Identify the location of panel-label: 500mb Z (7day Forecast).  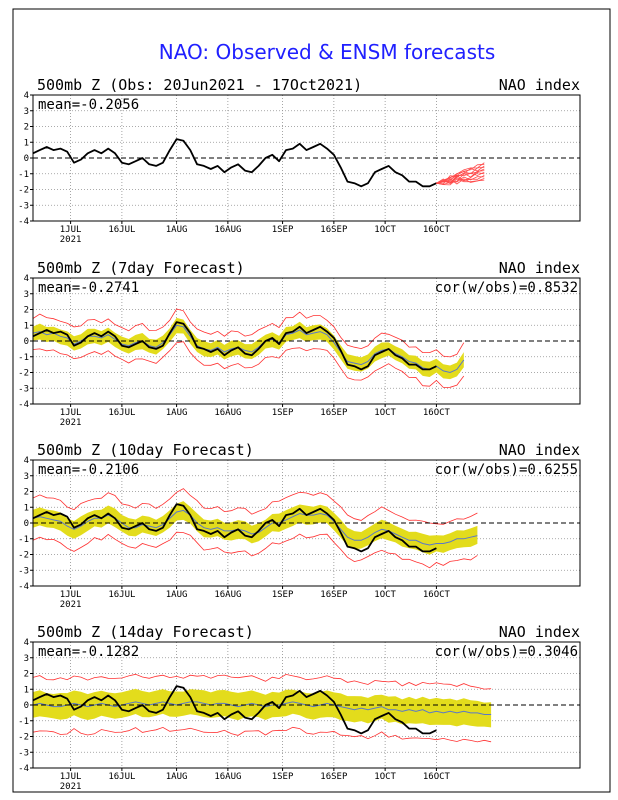
(141, 268).